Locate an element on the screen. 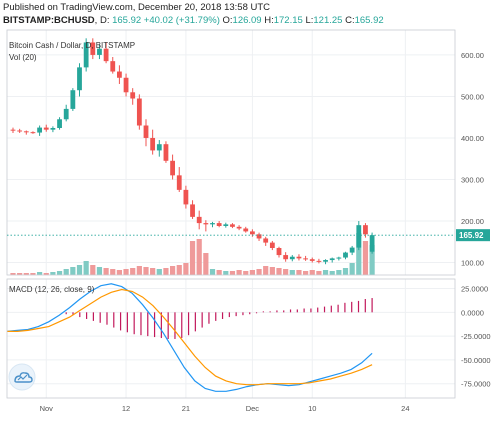 The height and width of the screenshot is (421, 499). tradingview-cloud-icon is located at coordinates (22, 377).